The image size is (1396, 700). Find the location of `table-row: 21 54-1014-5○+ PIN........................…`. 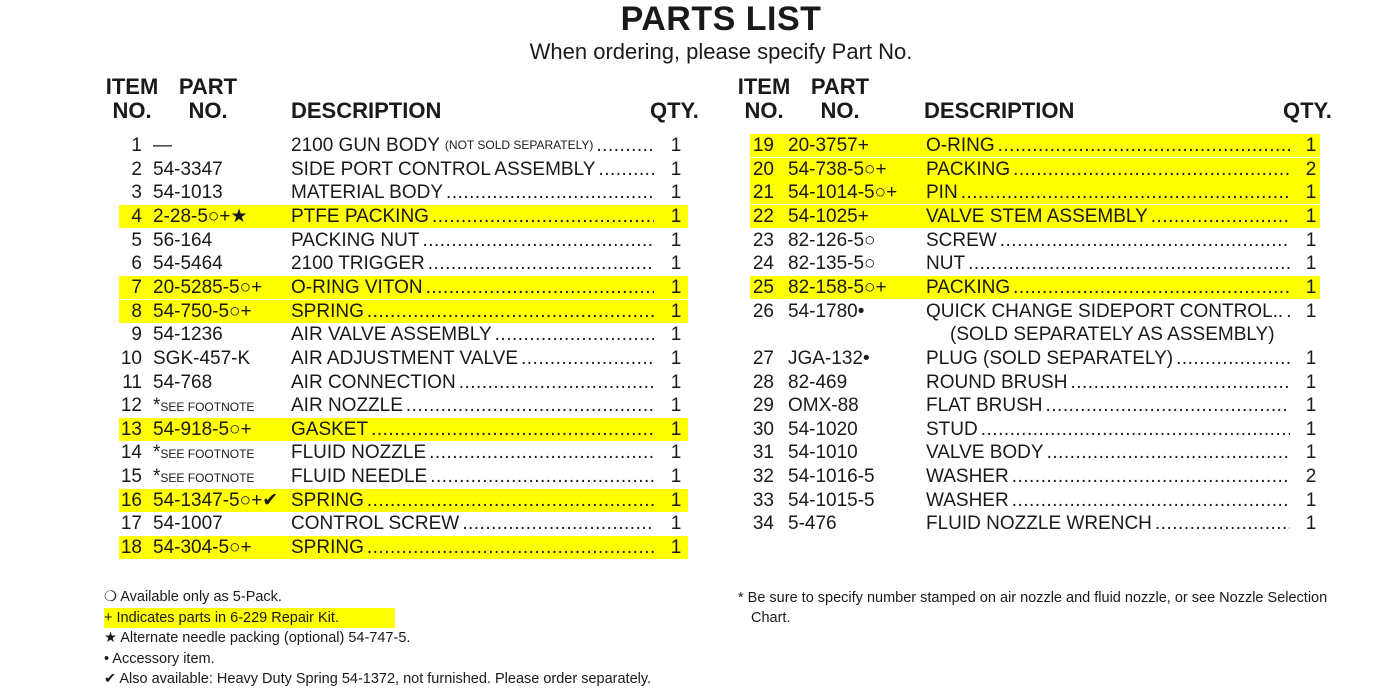

table-row: 21 54-1014-5○+ PIN........................… is located at coordinates (1035, 193).